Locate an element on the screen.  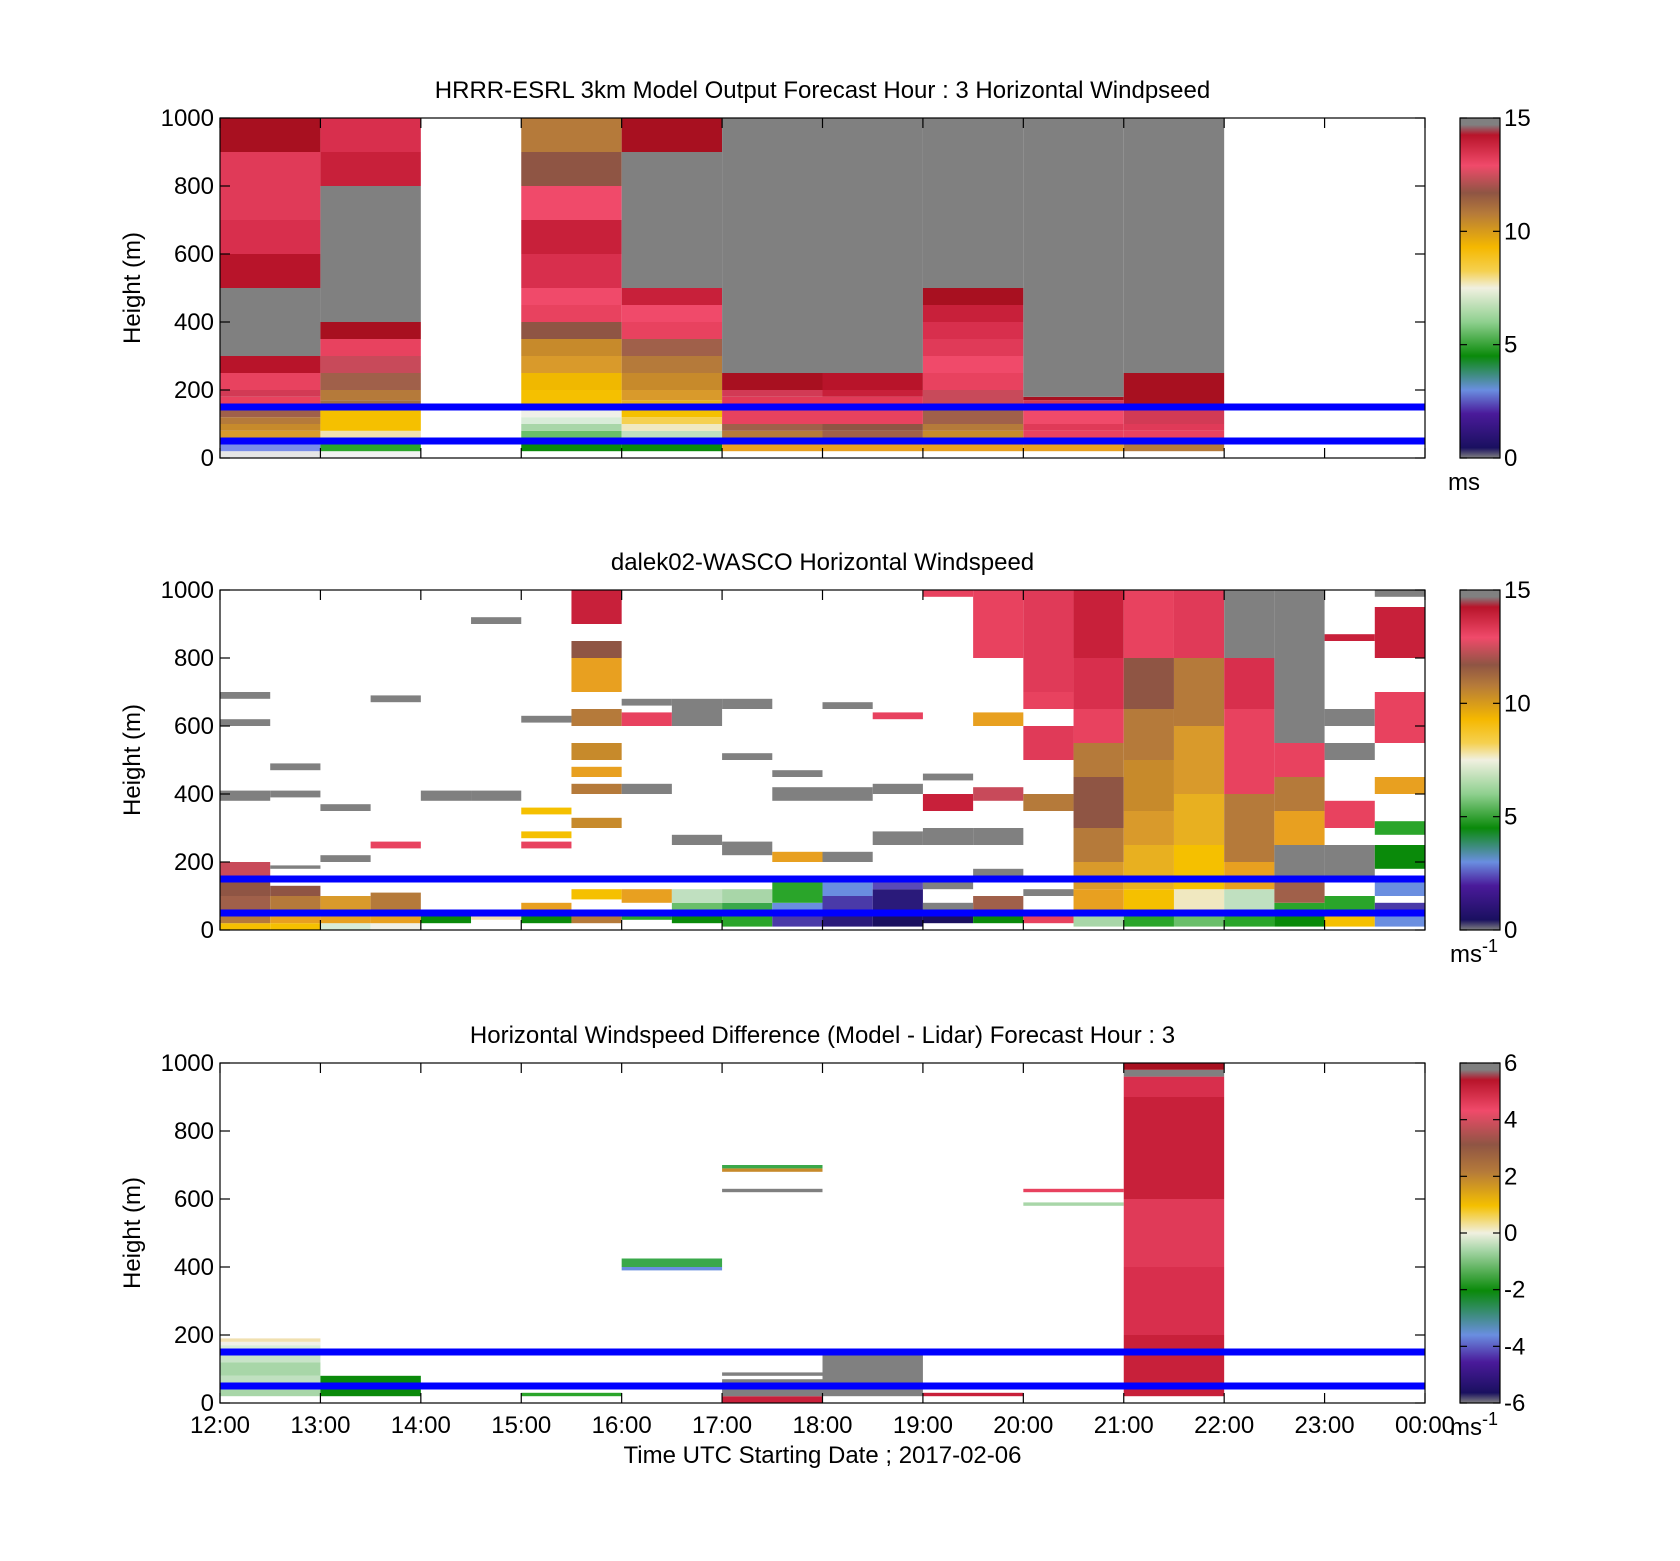
y-axis-label: Height (m) is located at coordinates (132, 760).